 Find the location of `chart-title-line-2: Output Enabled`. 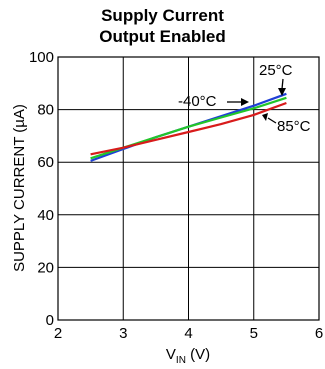

chart-title-line-2: Output Enabled is located at coordinates (162, 36).